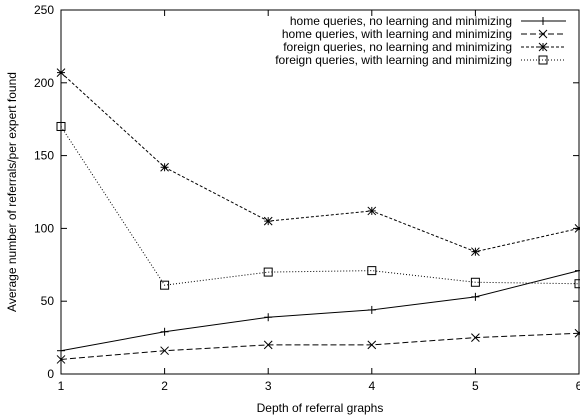 Image resolution: width=580 pixels, height=416 pixels. What do you see at coordinates (44, 10) in the screenshot?
I see `y-tick-label: 250` at bounding box center [44, 10].